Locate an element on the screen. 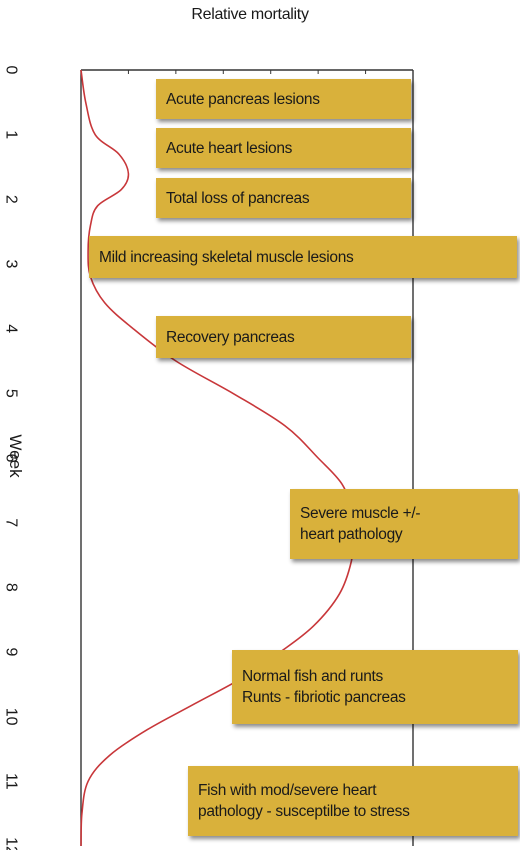 The image size is (520, 850). week-tick-label: 10 is located at coordinates (11, 717).